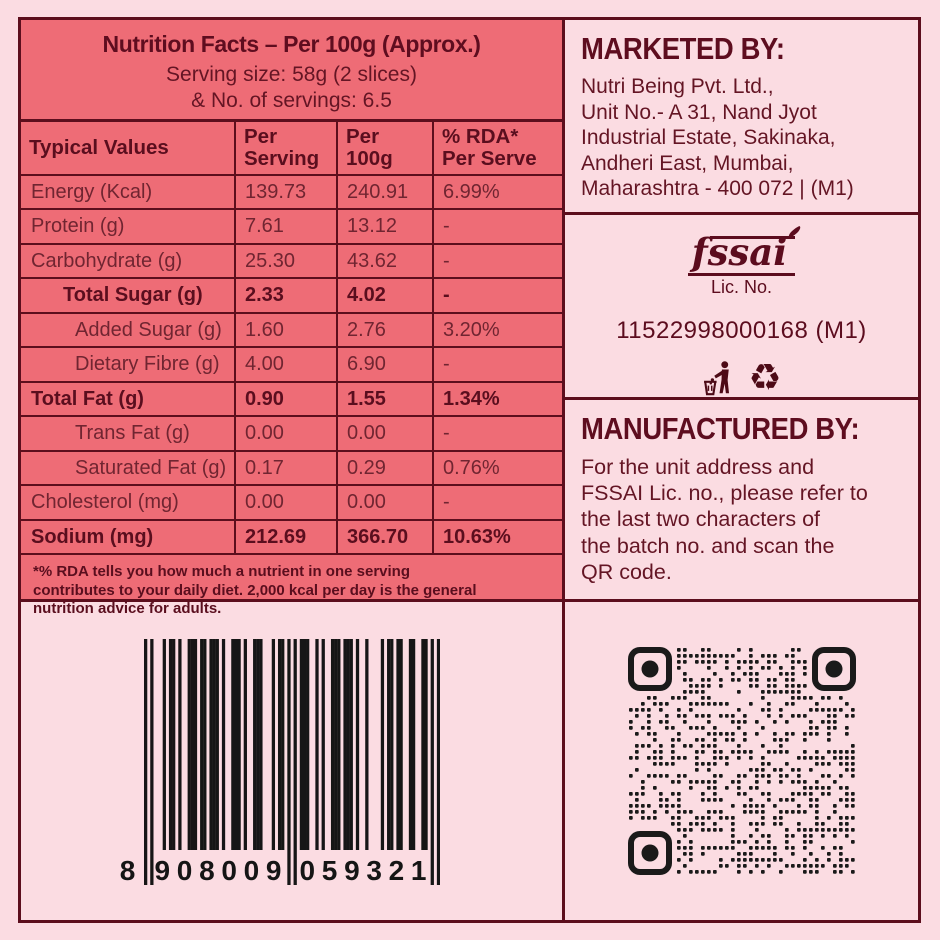  I want to click on marketed-by-title: MARKETED BY:, so click(683, 49).